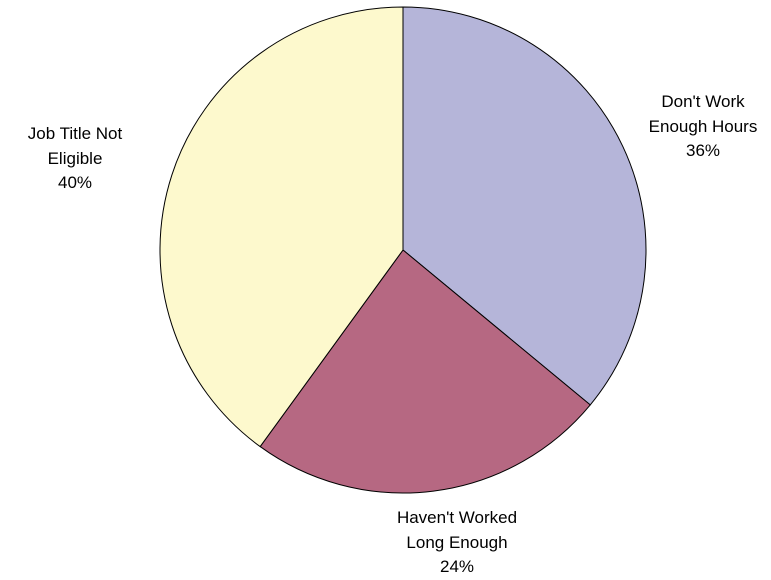  What do you see at coordinates (703, 150) in the screenshot?
I see `slice-value-label: 36%` at bounding box center [703, 150].